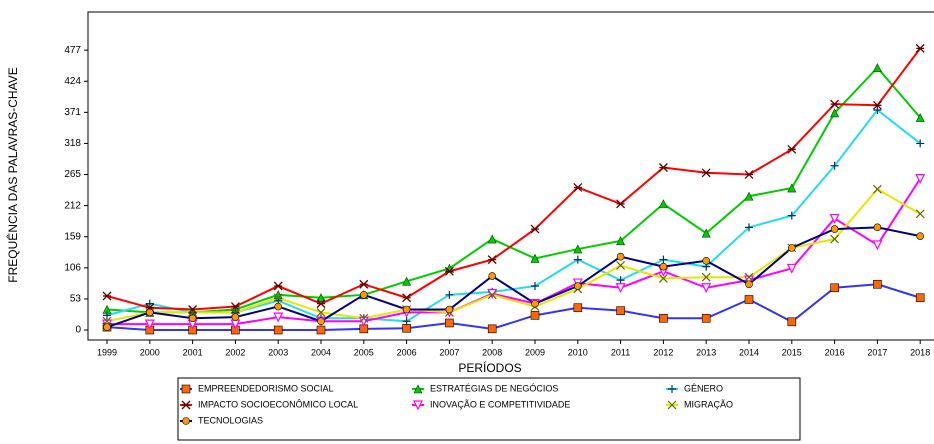  Describe the element at coordinates (321, 352) in the screenshot. I see `x-tick-label: 2004` at that location.